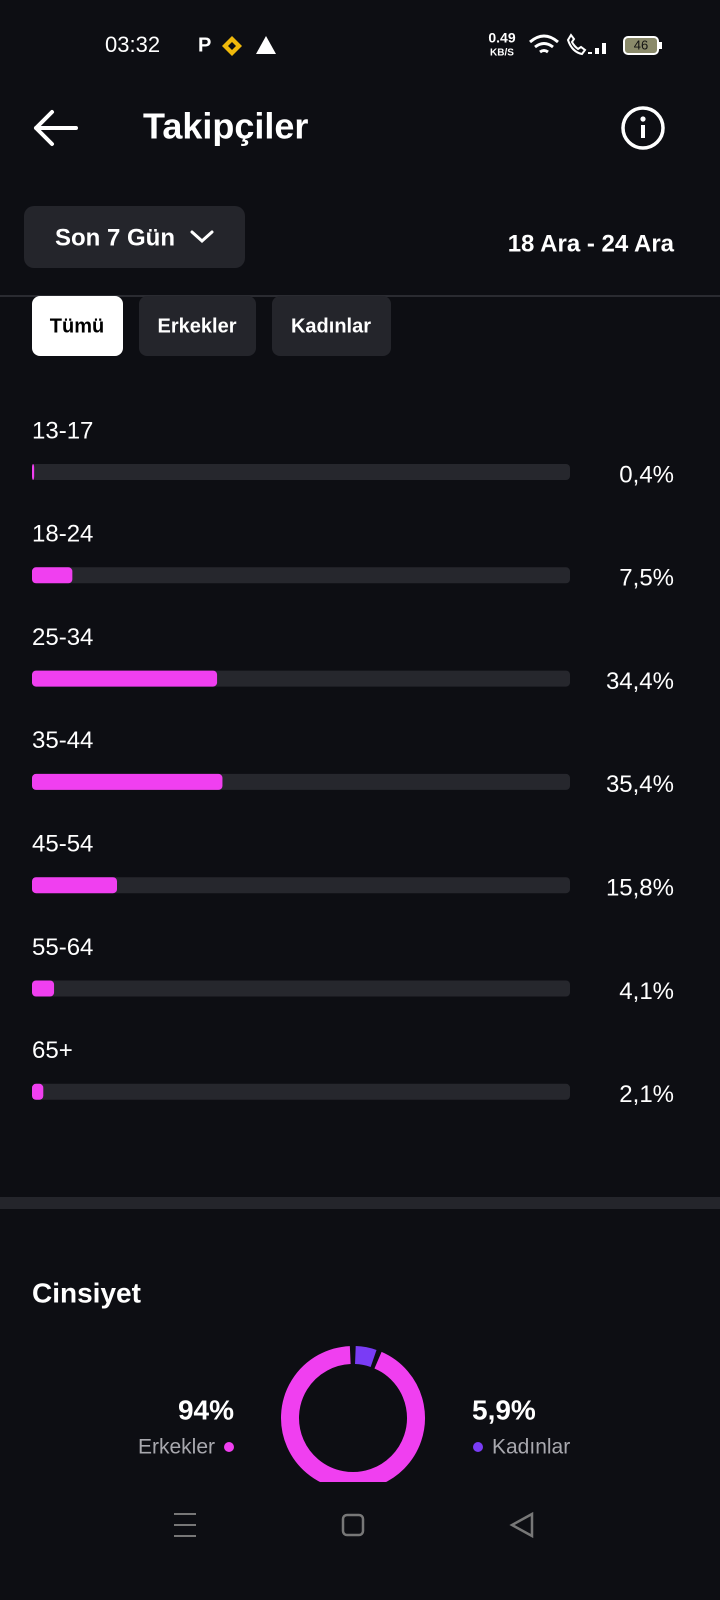 The image size is (720, 1600). Describe the element at coordinates (640, 681) in the screenshot. I see `value-label: 34,4%` at that location.